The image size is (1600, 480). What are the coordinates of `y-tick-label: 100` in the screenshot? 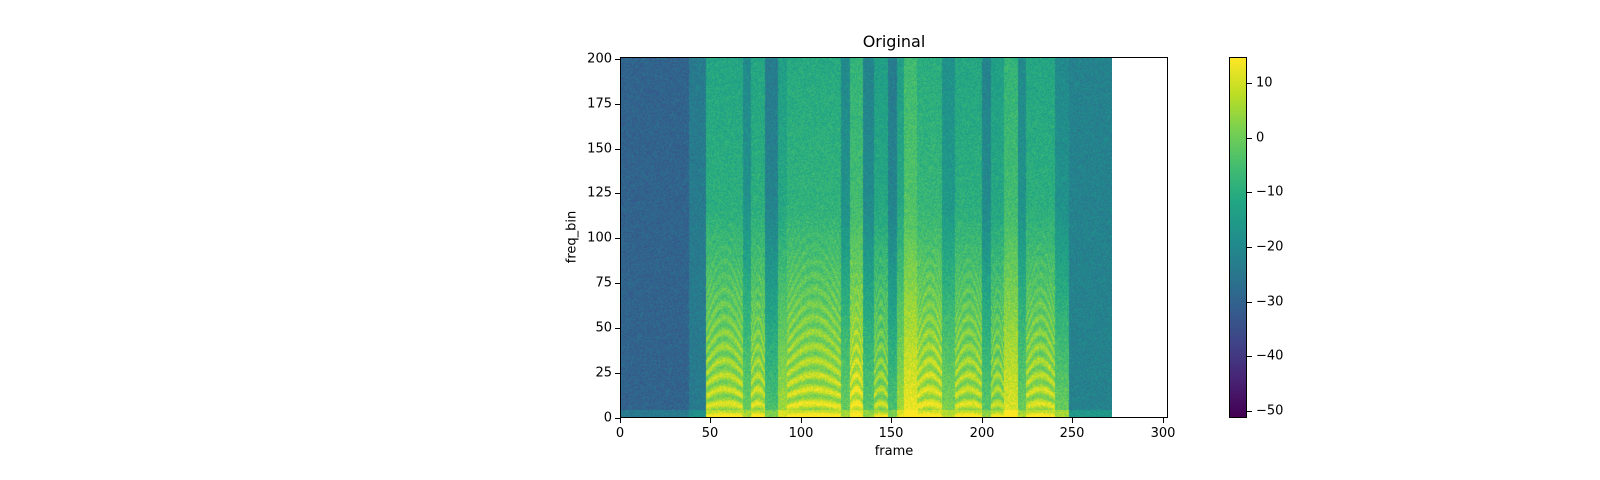 It's located at (599, 238).